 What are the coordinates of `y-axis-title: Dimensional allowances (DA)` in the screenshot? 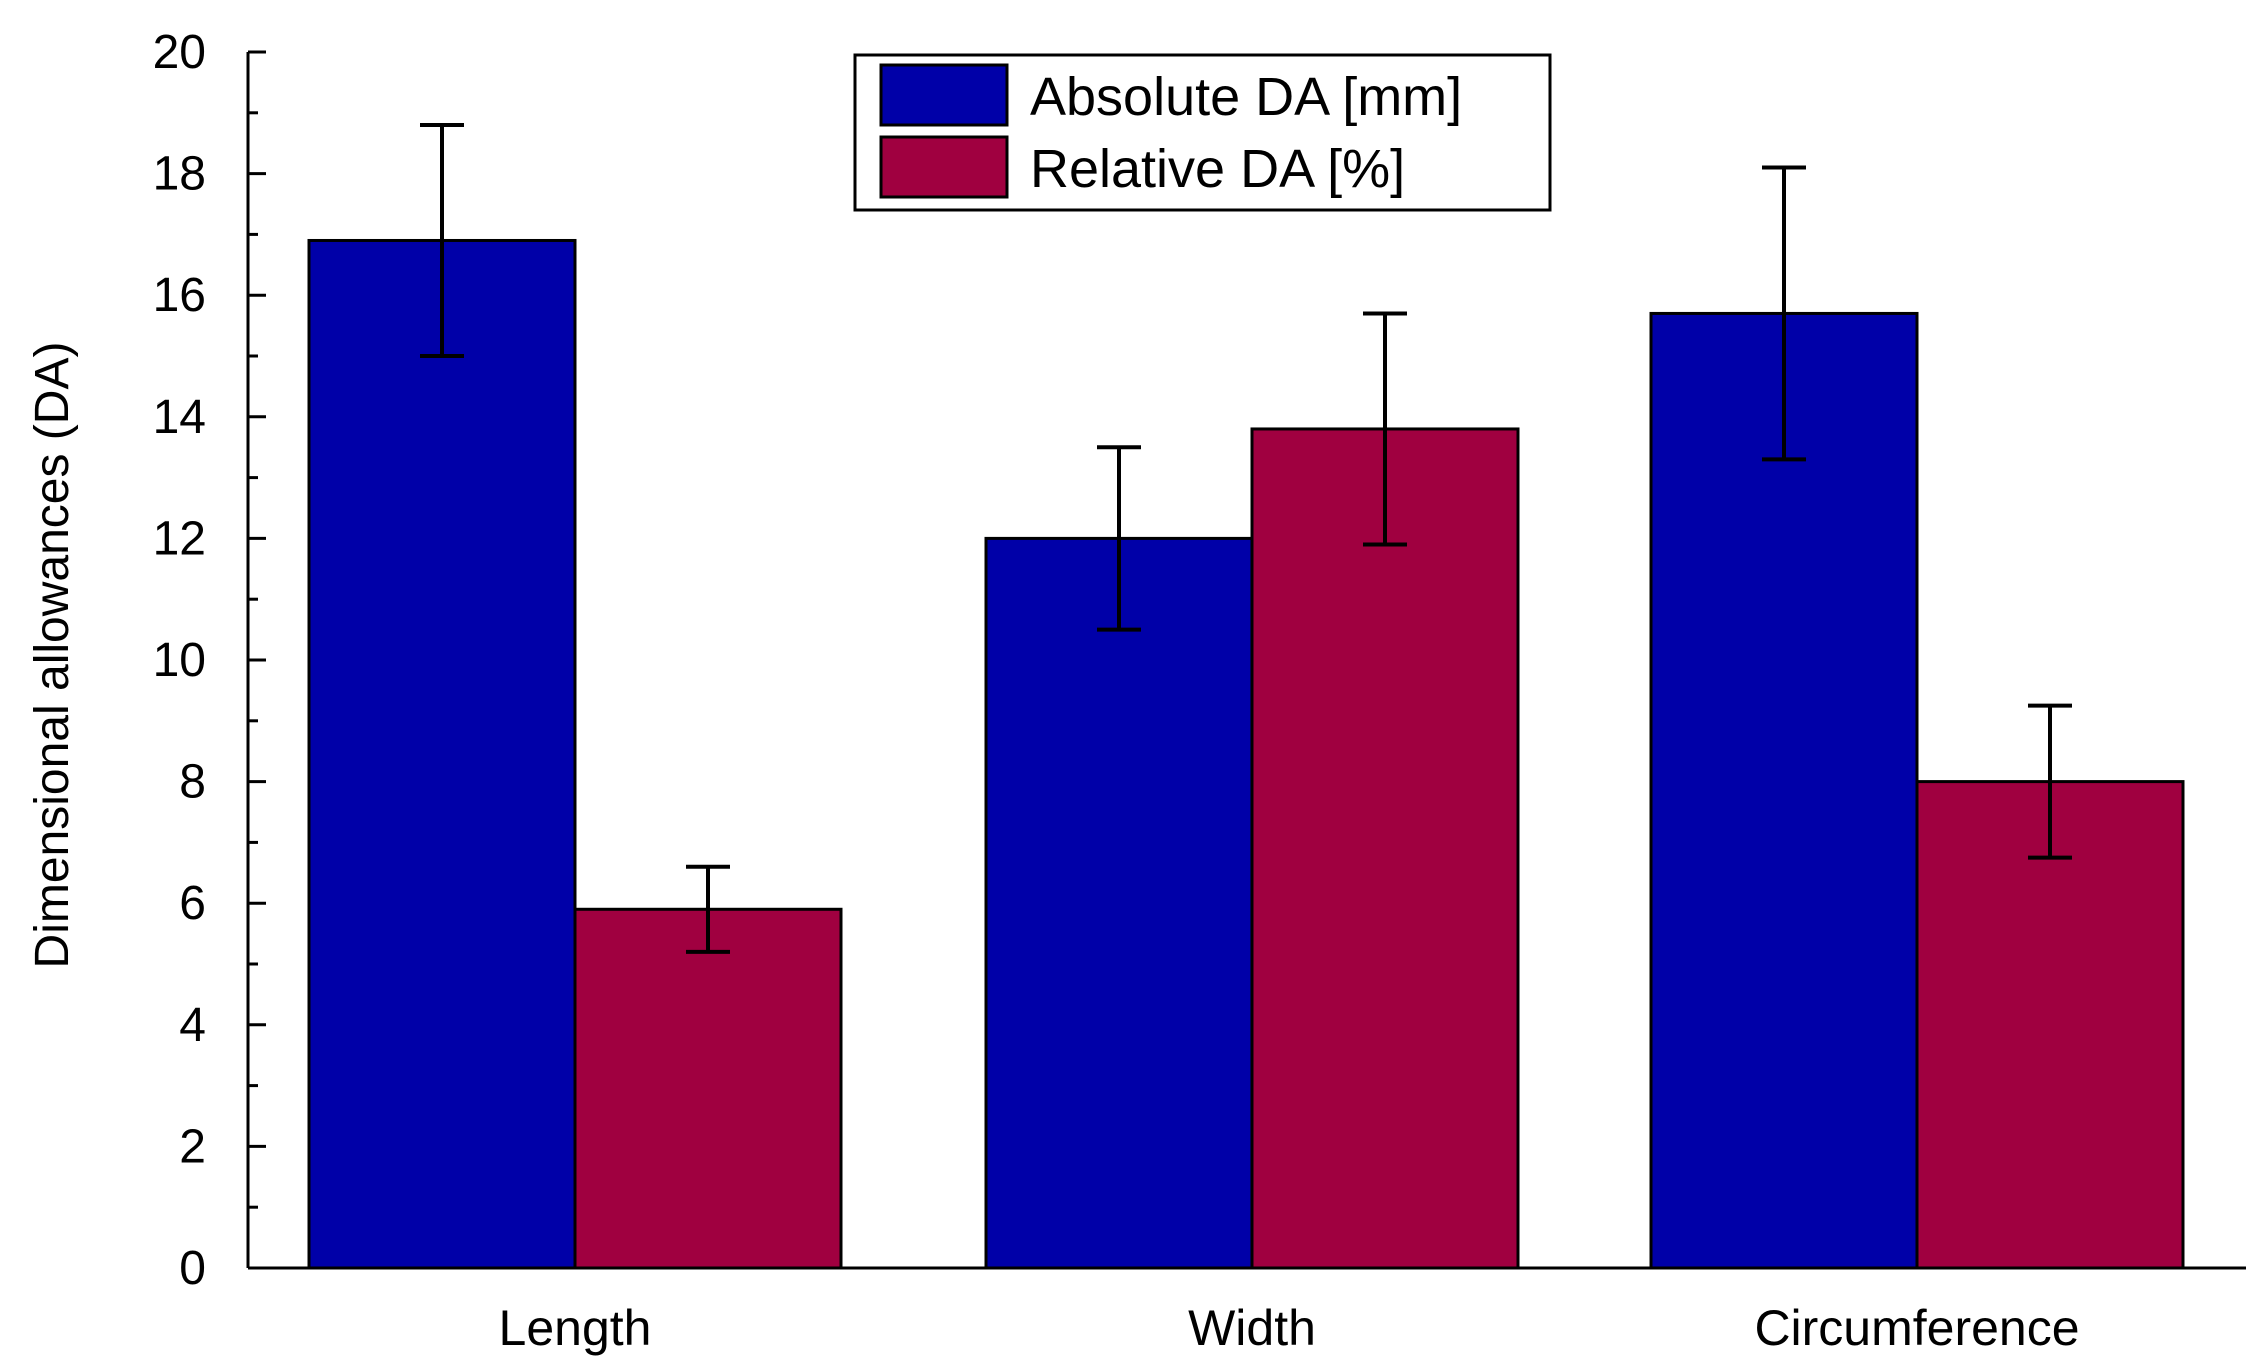 It's located at (52, 655).